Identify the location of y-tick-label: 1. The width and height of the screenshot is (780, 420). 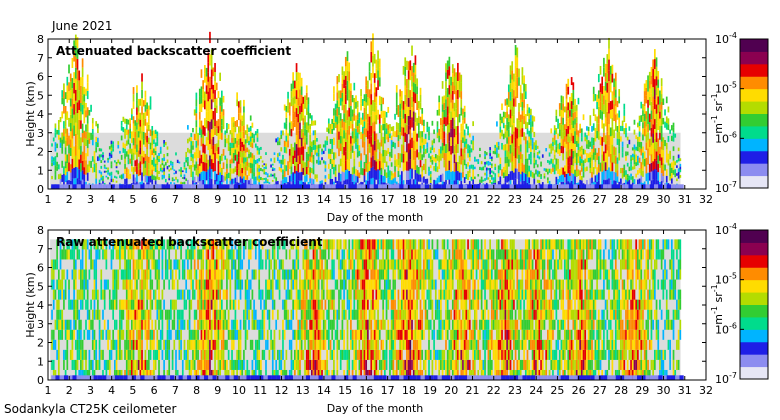
(40, 170).